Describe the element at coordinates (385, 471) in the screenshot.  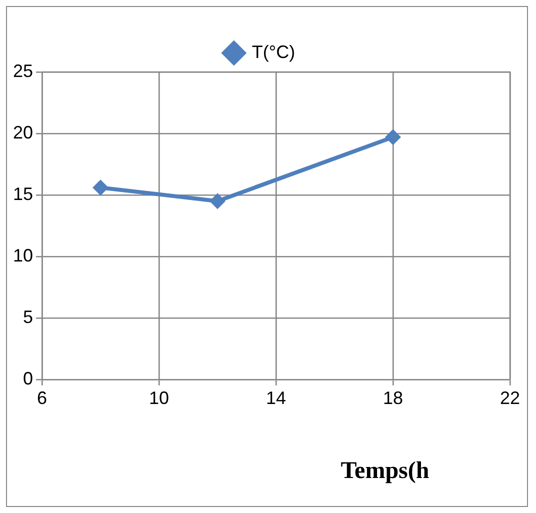
I see `x-axis-title: Temps(h` at that location.